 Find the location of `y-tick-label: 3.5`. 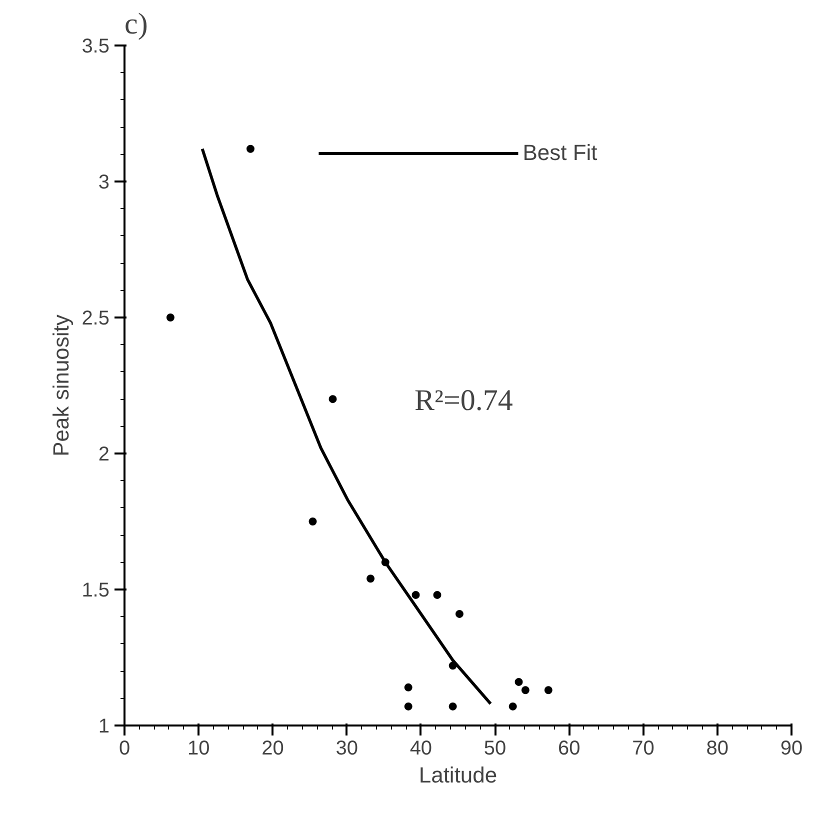

y-tick-label: 3.5 is located at coordinates (96, 47).